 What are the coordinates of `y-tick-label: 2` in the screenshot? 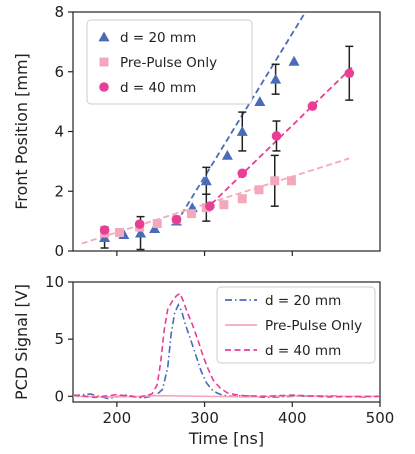 It's located at (59, 191).